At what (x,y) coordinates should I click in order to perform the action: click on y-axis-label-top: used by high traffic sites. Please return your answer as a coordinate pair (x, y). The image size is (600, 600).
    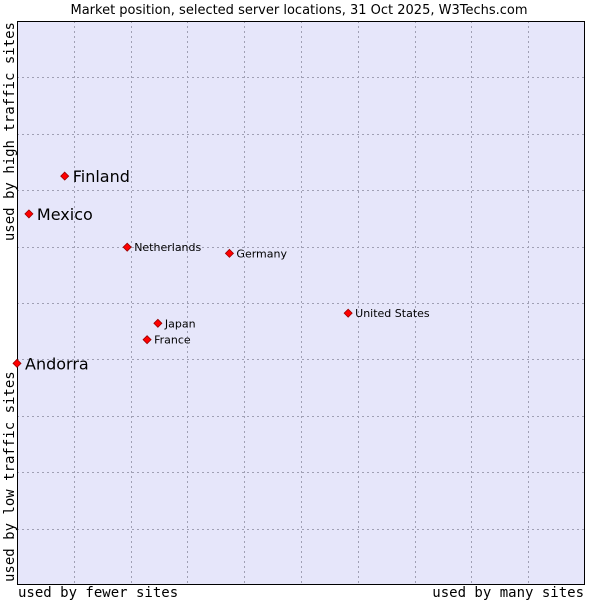
    Looking at the image, I should click on (10, 131).